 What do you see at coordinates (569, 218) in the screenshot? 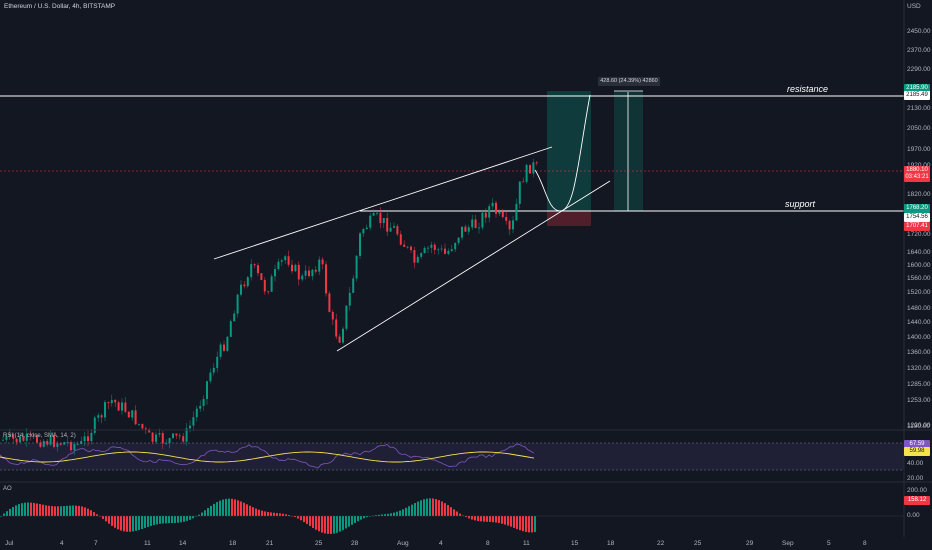
I see `long-position-loss-zone` at bounding box center [569, 218].